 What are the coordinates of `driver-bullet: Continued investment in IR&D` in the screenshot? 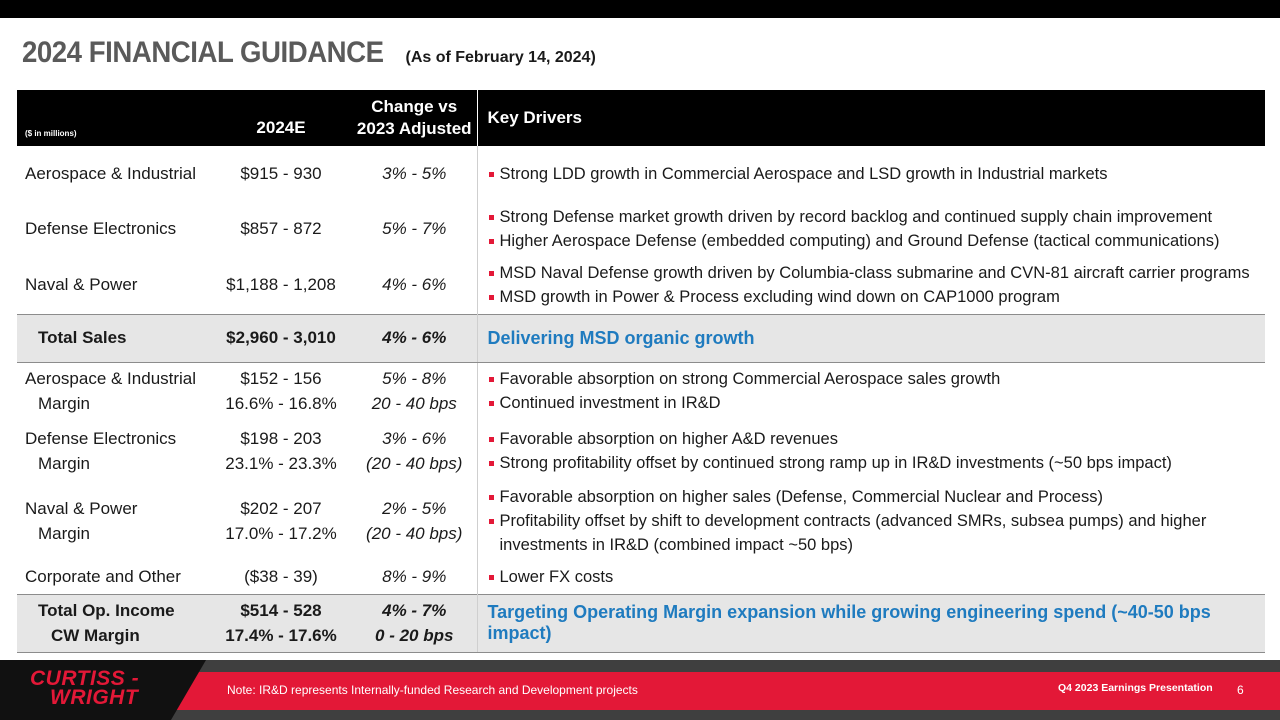 It's located at (877, 403).